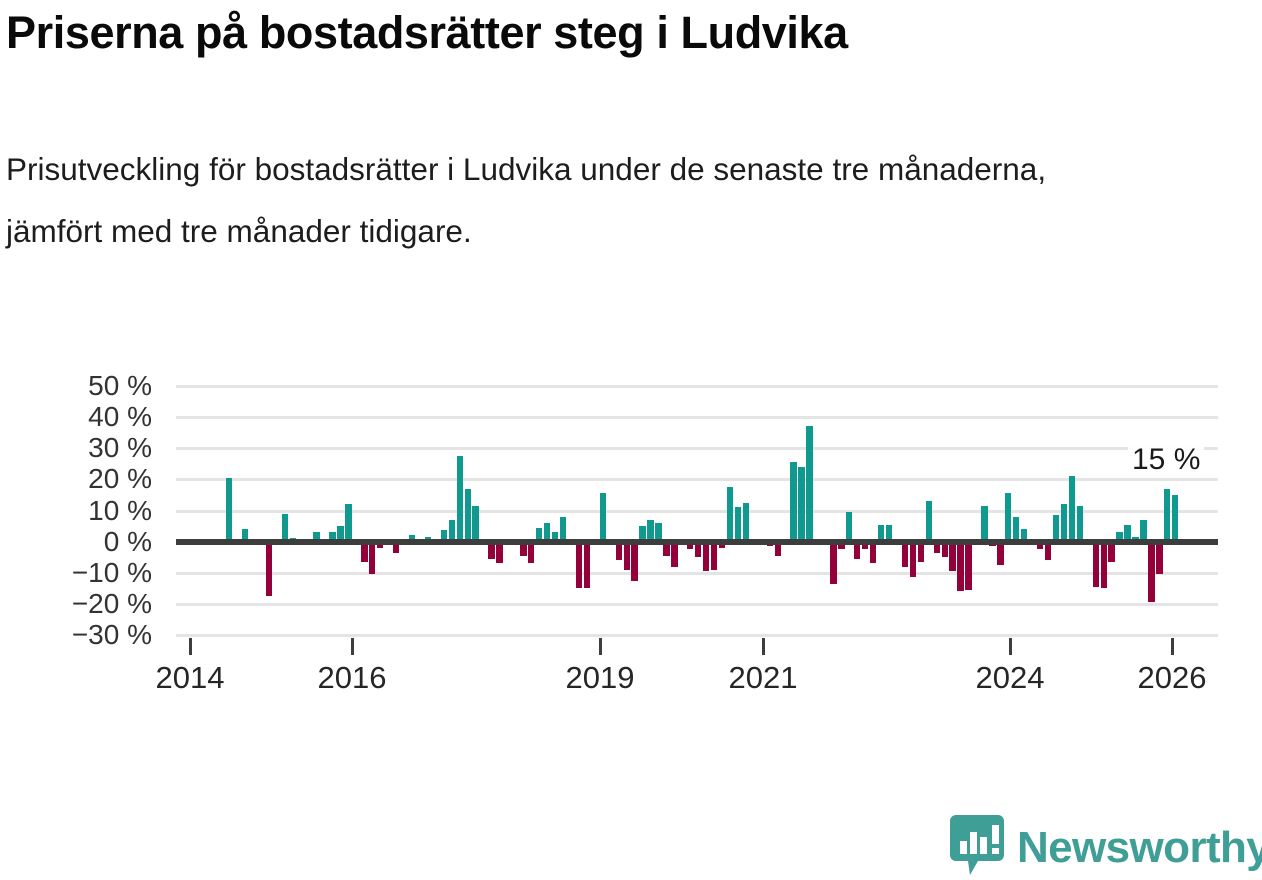 The height and width of the screenshot is (880, 1262). What do you see at coordinates (111, 634) in the screenshot?
I see `y-axis-tick-label: −30 %` at bounding box center [111, 634].